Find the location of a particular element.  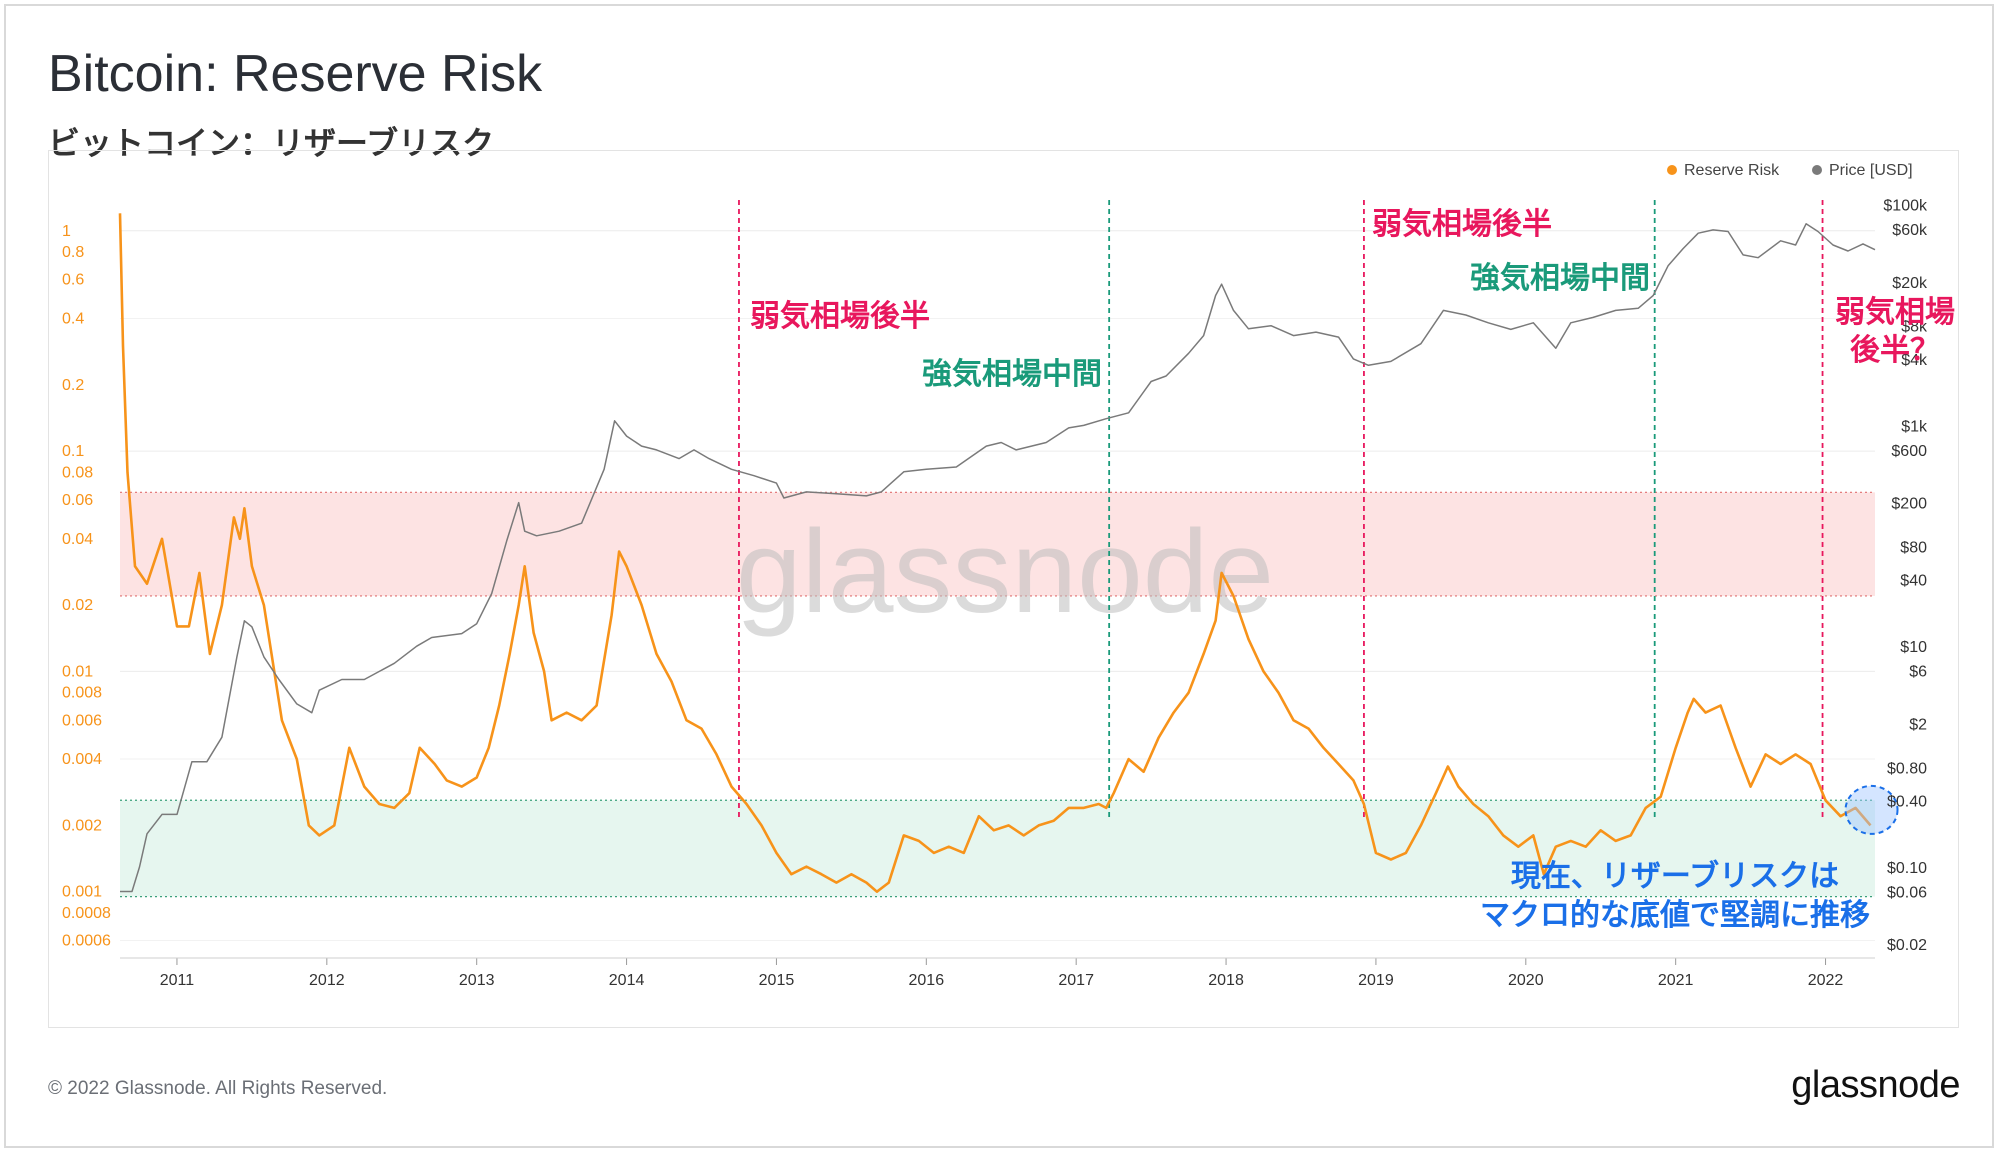

left-tick-label: 0.006 is located at coordinates (82, 720).